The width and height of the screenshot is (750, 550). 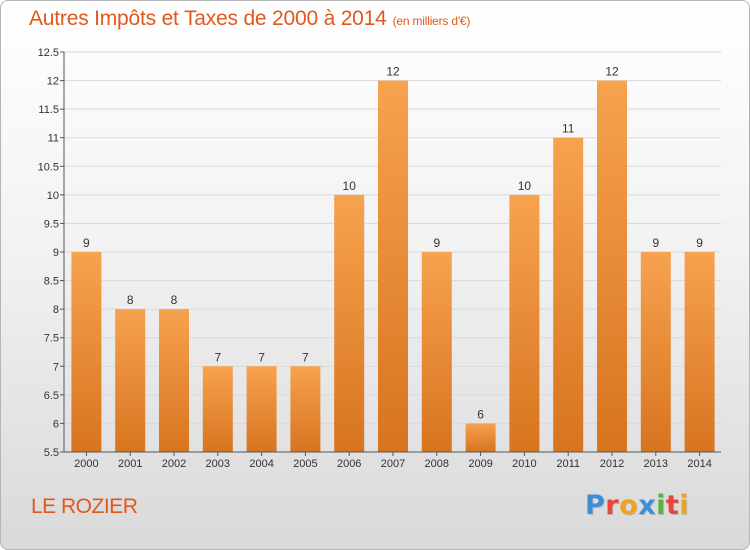 I want to click on bar-value-label: 6, so click(x=480, y=414).